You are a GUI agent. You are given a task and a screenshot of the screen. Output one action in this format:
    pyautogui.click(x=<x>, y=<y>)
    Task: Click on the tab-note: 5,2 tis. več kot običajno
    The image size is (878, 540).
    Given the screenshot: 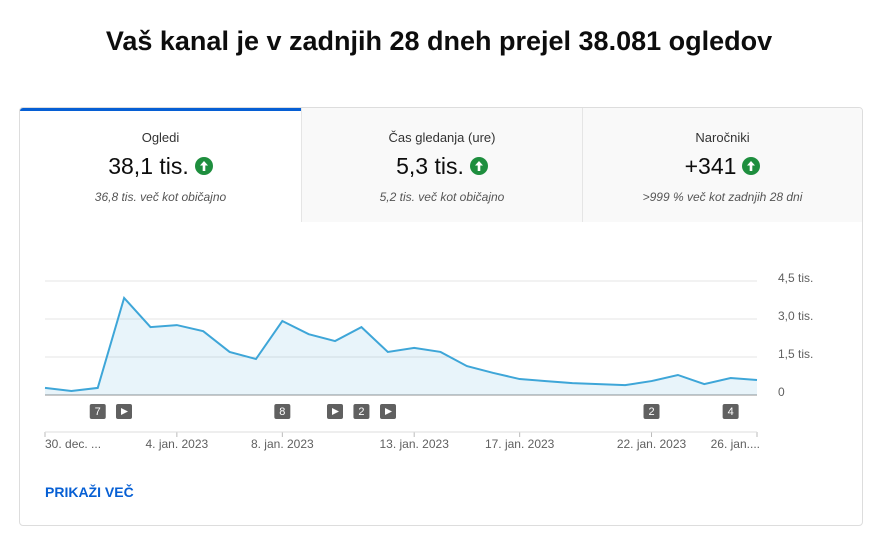 What is the action you would take?
    pyautogui.click(x=442, y=197)
    